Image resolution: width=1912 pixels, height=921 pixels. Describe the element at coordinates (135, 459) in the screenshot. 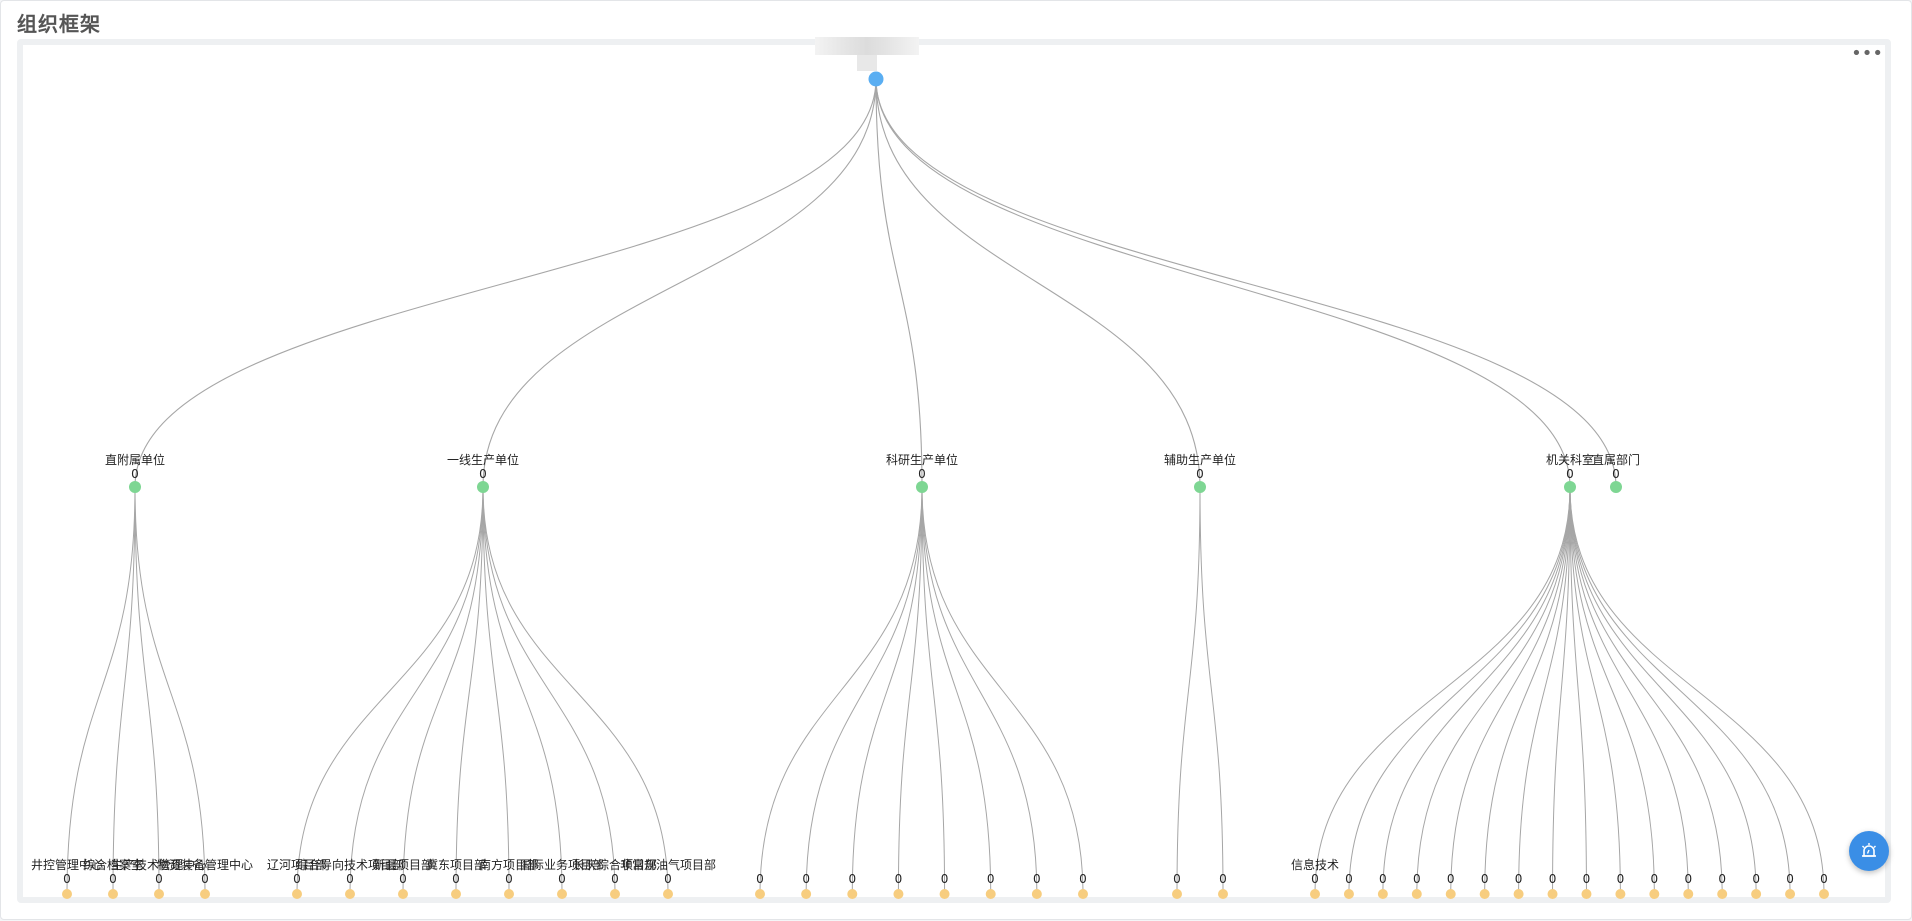

I see `group-label: 直附属单位` at that location.